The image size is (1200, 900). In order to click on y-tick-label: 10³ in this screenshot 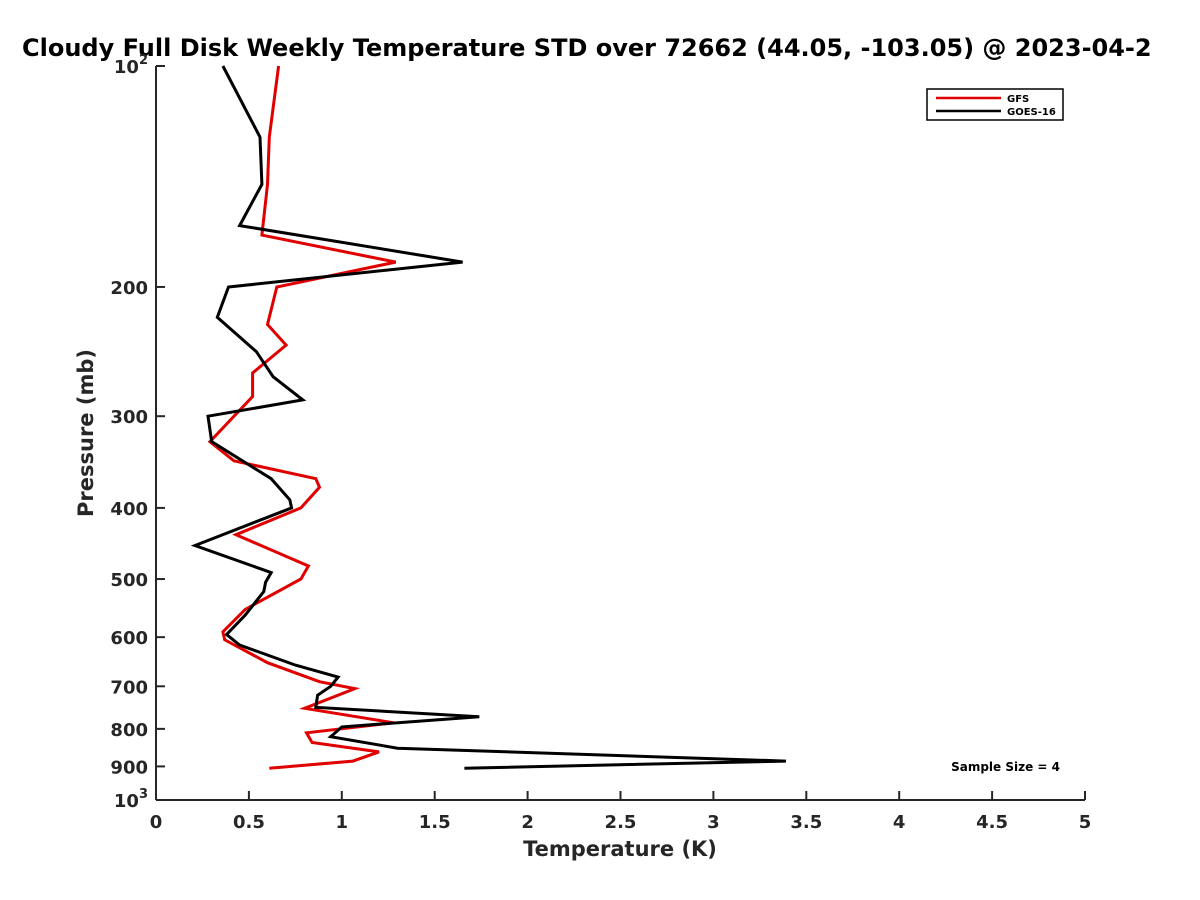, I will do `click(131, 799)`.